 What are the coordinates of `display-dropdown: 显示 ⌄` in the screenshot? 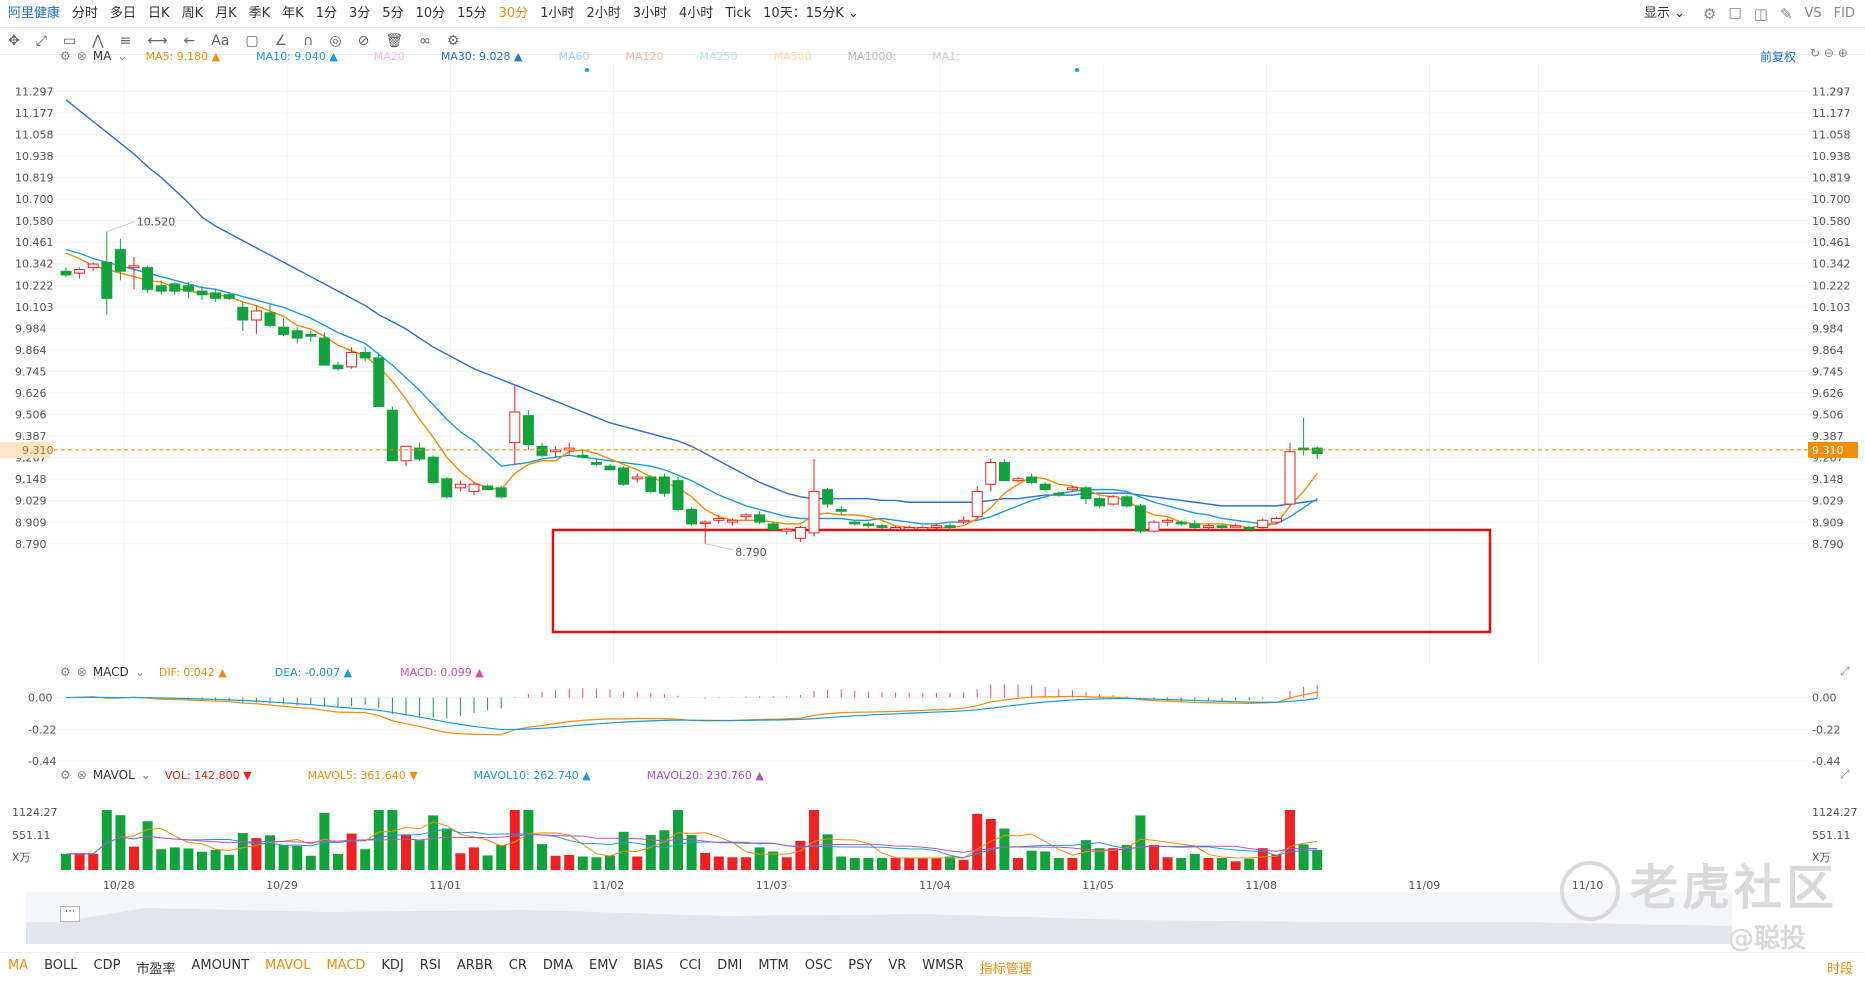 It's located at (1664, 13).